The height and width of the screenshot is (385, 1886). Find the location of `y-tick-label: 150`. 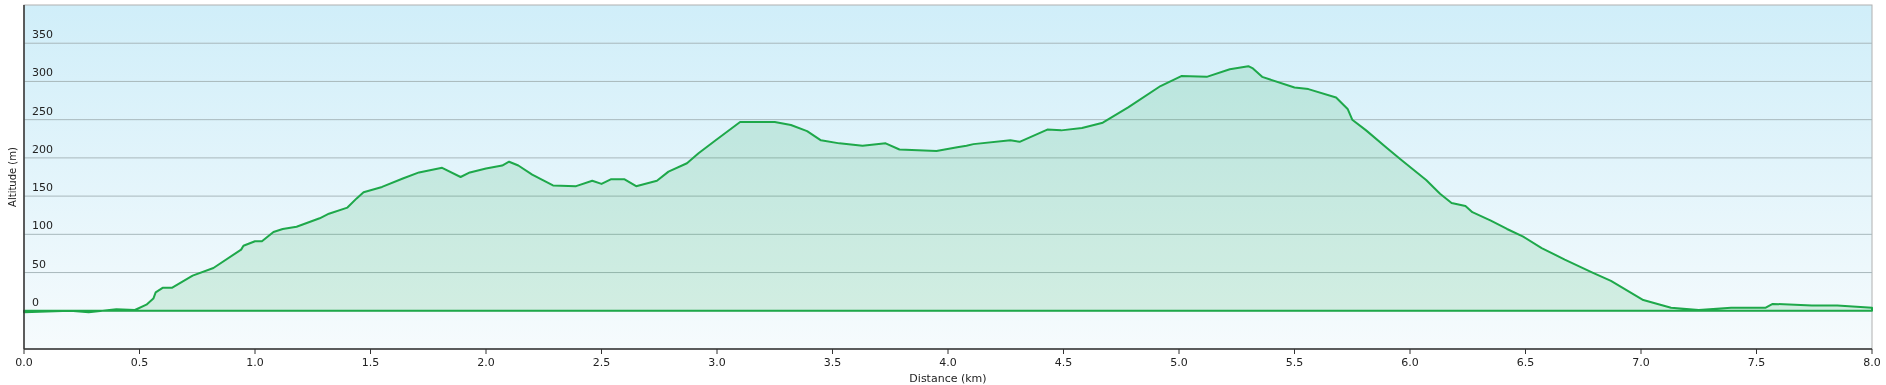

y-tick-label: 150 is located at coordinates (42, 188).